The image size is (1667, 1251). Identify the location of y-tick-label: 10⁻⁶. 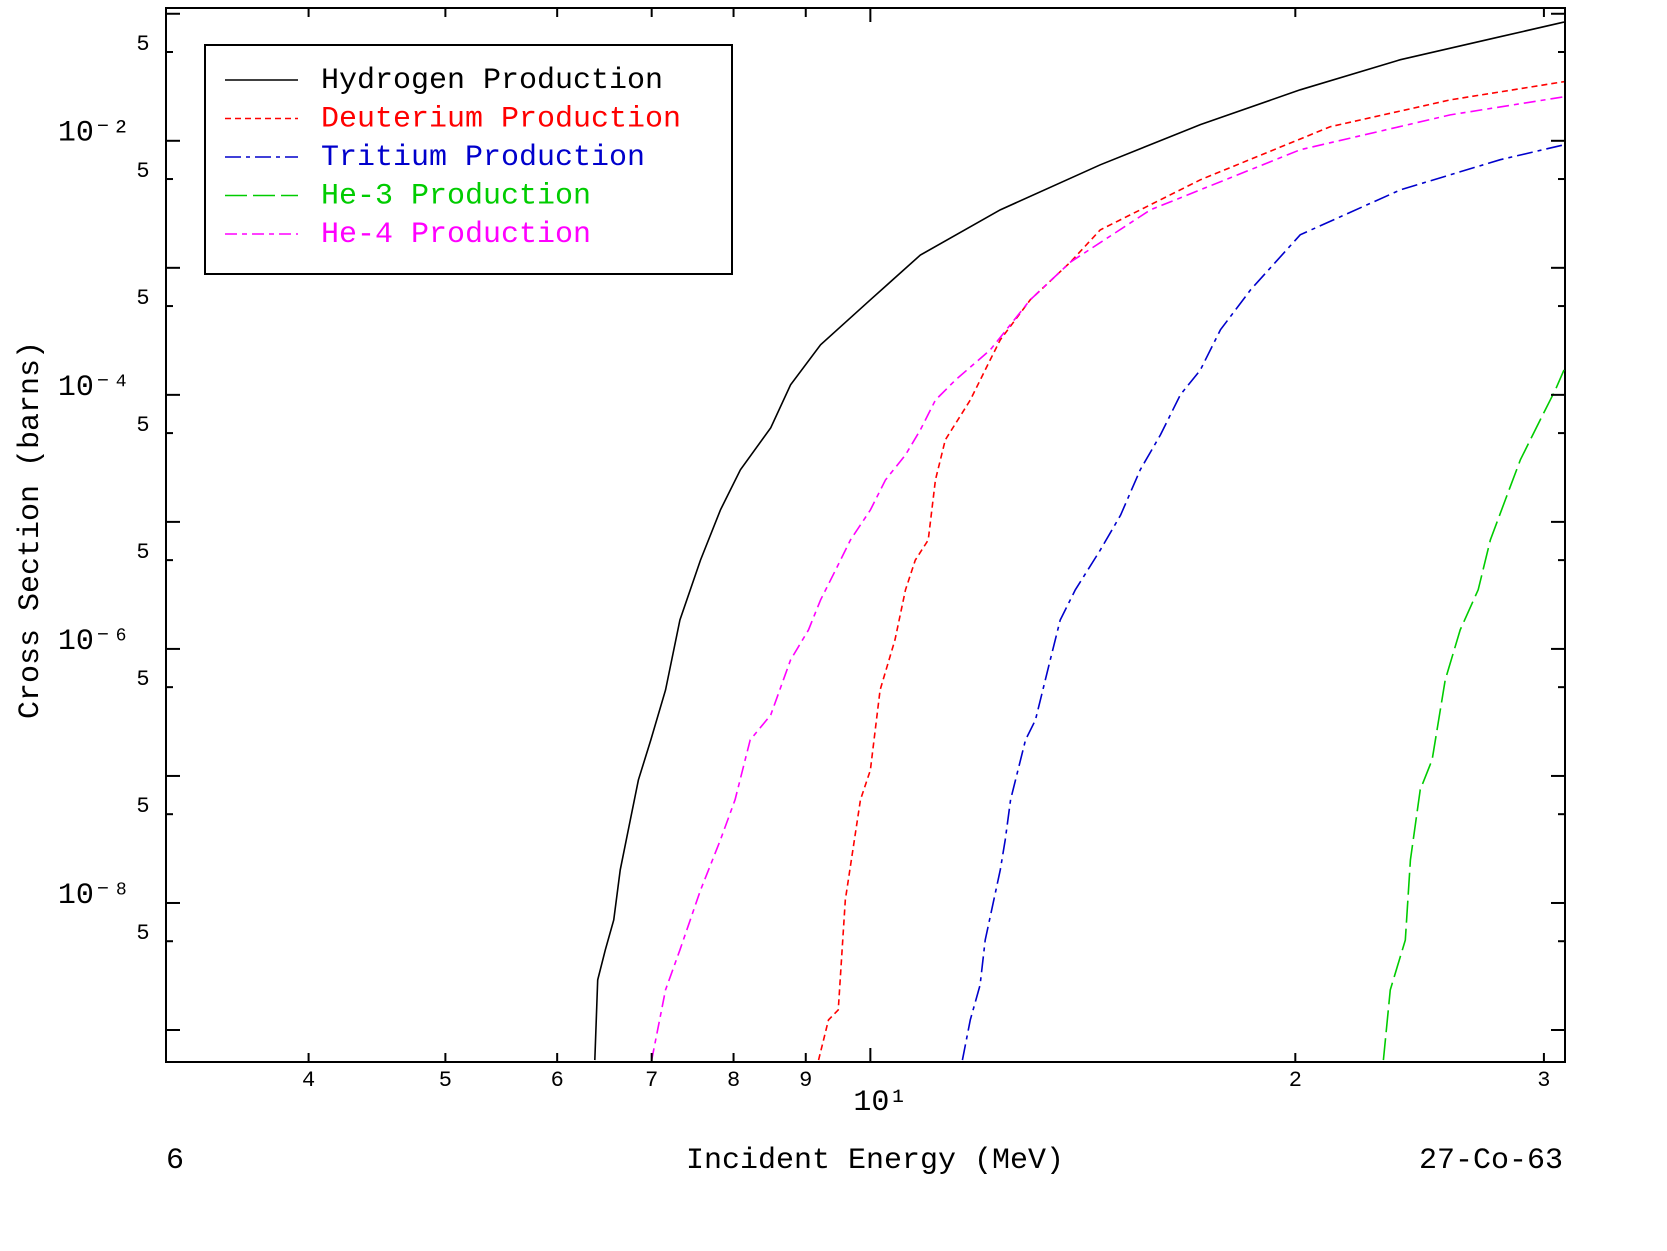
(94, 642).